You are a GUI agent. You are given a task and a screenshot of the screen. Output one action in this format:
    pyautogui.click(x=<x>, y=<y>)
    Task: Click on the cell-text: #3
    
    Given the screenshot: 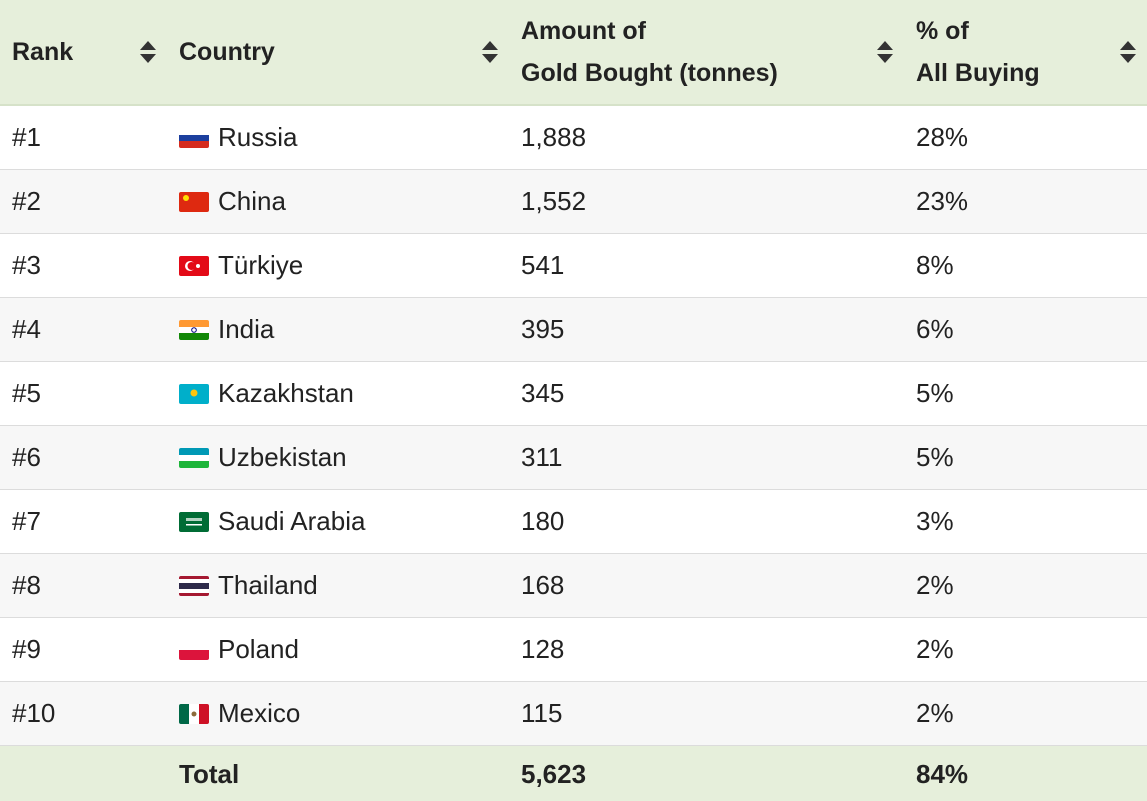 What is the action you would take?
    pyautogui.click(x=26, y=265)
    